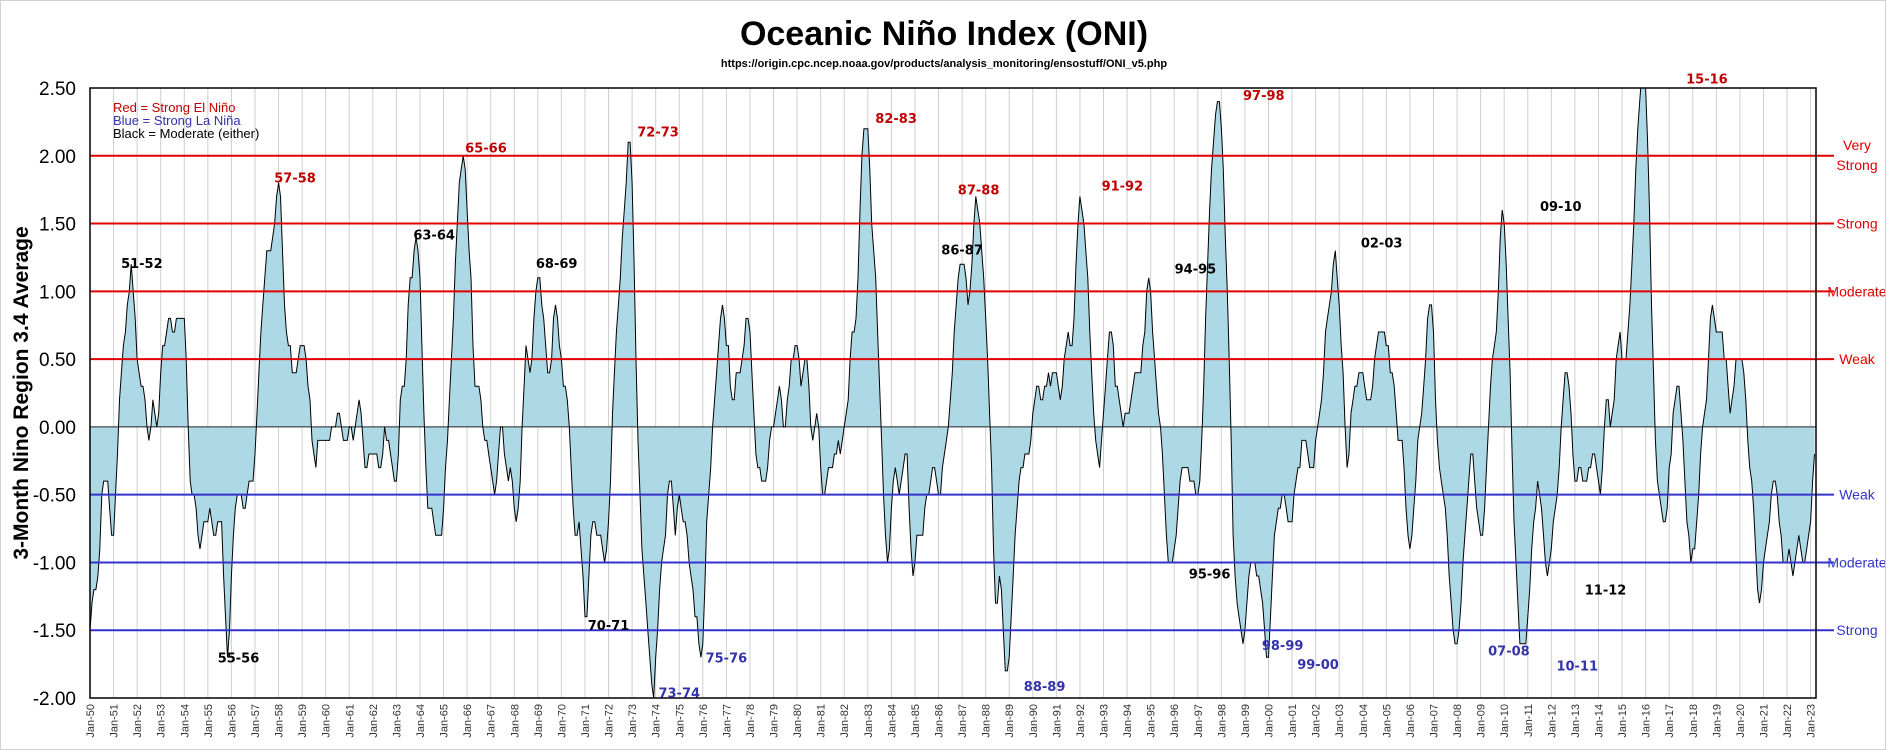  What do you see at coordinates (57, 428) in the screenshot?
I see `y-tick-label: 0.00` at bounding box center [57, 428].